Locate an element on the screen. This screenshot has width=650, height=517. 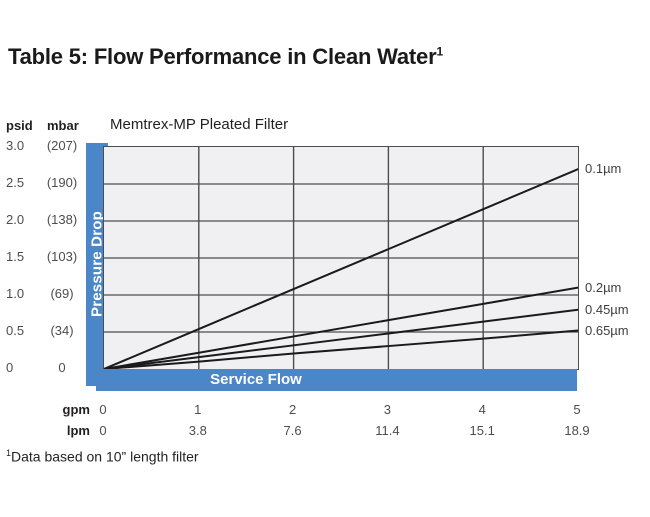
footnote: 1Data based on 10” length filter is located at coordinates (102, 456).